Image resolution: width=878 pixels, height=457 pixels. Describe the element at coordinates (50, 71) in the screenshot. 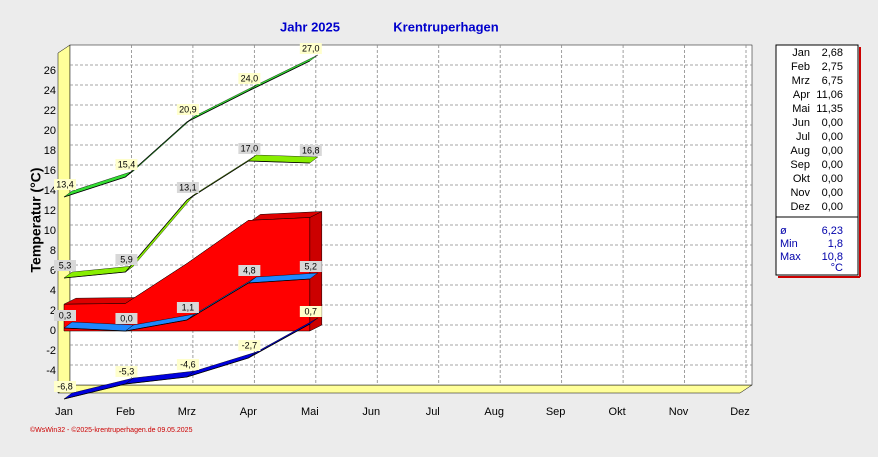

I see `y-tick-label: 26` at that location.